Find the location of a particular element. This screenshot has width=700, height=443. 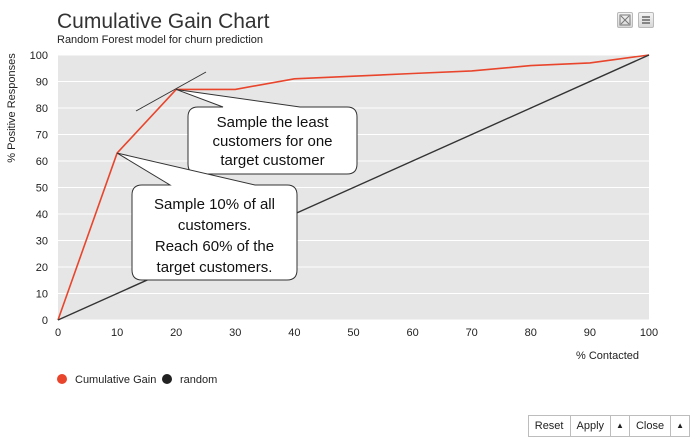

chart-title: Cumulative Gain Chart is located at coordinates (163, 21).